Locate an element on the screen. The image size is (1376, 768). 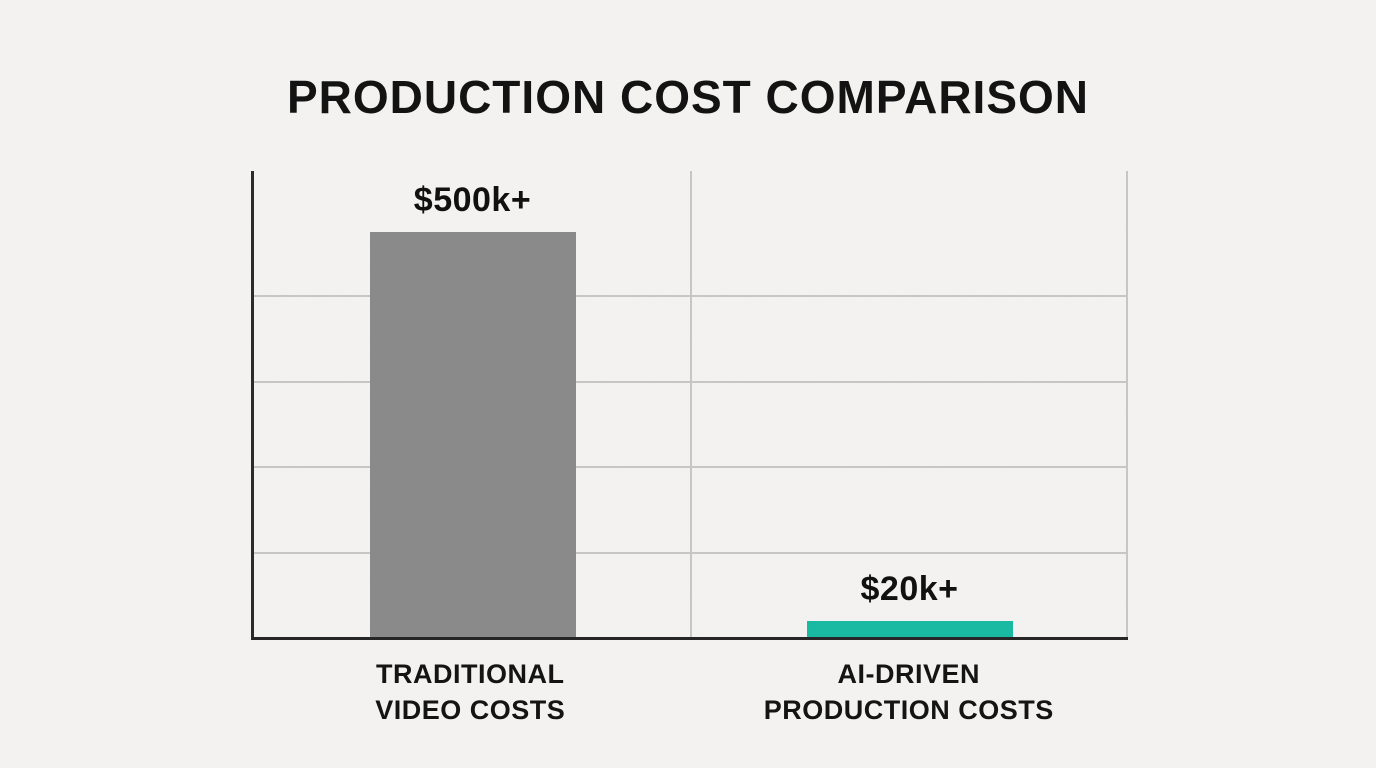
bar-ai-driven-production-costs is located at coordinates (909, 629).